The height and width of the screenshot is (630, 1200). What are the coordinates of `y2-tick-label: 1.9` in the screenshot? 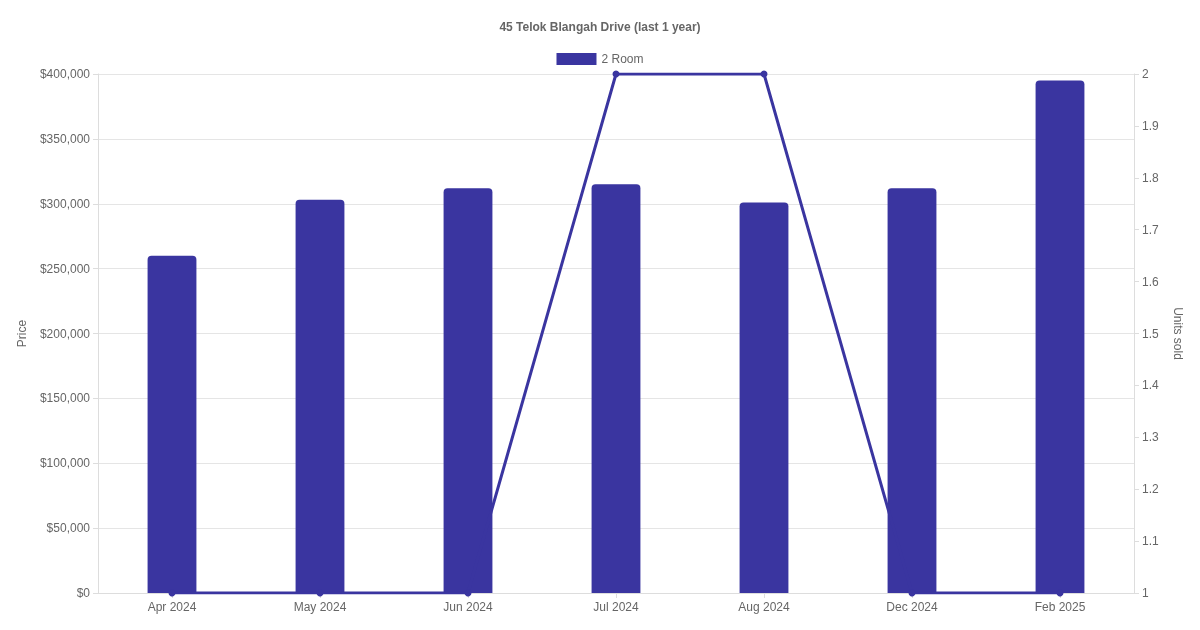 It's located at (1151, 125).